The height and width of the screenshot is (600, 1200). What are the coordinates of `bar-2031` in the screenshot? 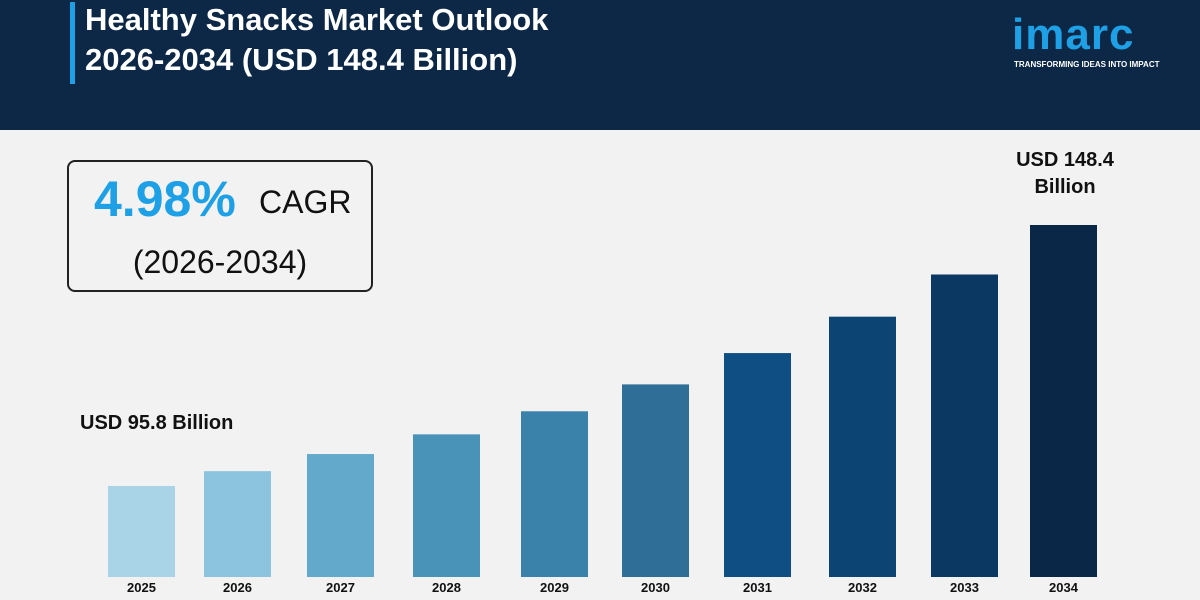 It's located at (757, 465).